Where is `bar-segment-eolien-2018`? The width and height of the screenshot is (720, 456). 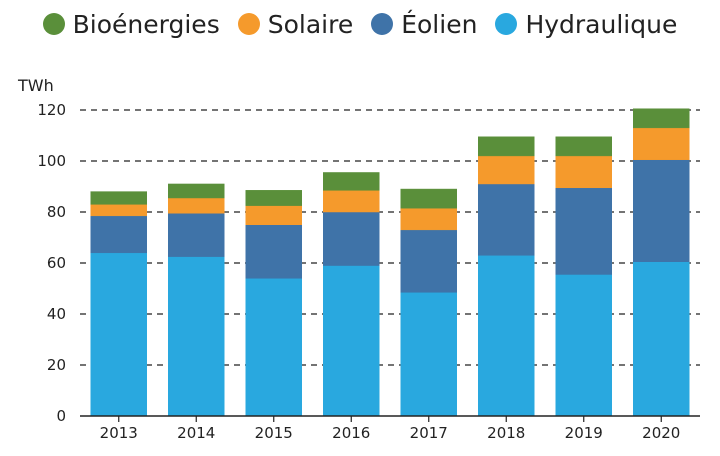 bar-segment-eolien-2018 is located at coordinates (506, 219).